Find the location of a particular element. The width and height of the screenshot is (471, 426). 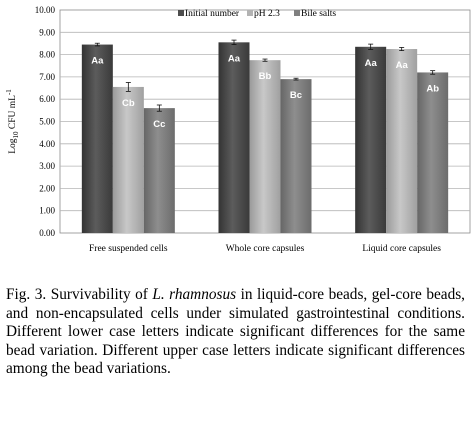

y-axis-label-sup: -1 is located at coordinates (9, 92).